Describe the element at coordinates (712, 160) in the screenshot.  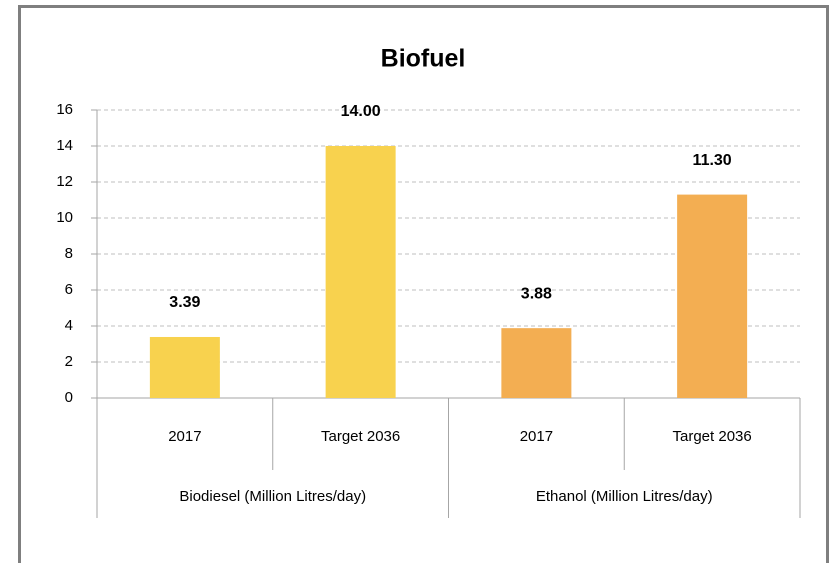
I see `data-label: 11.30` at that location.